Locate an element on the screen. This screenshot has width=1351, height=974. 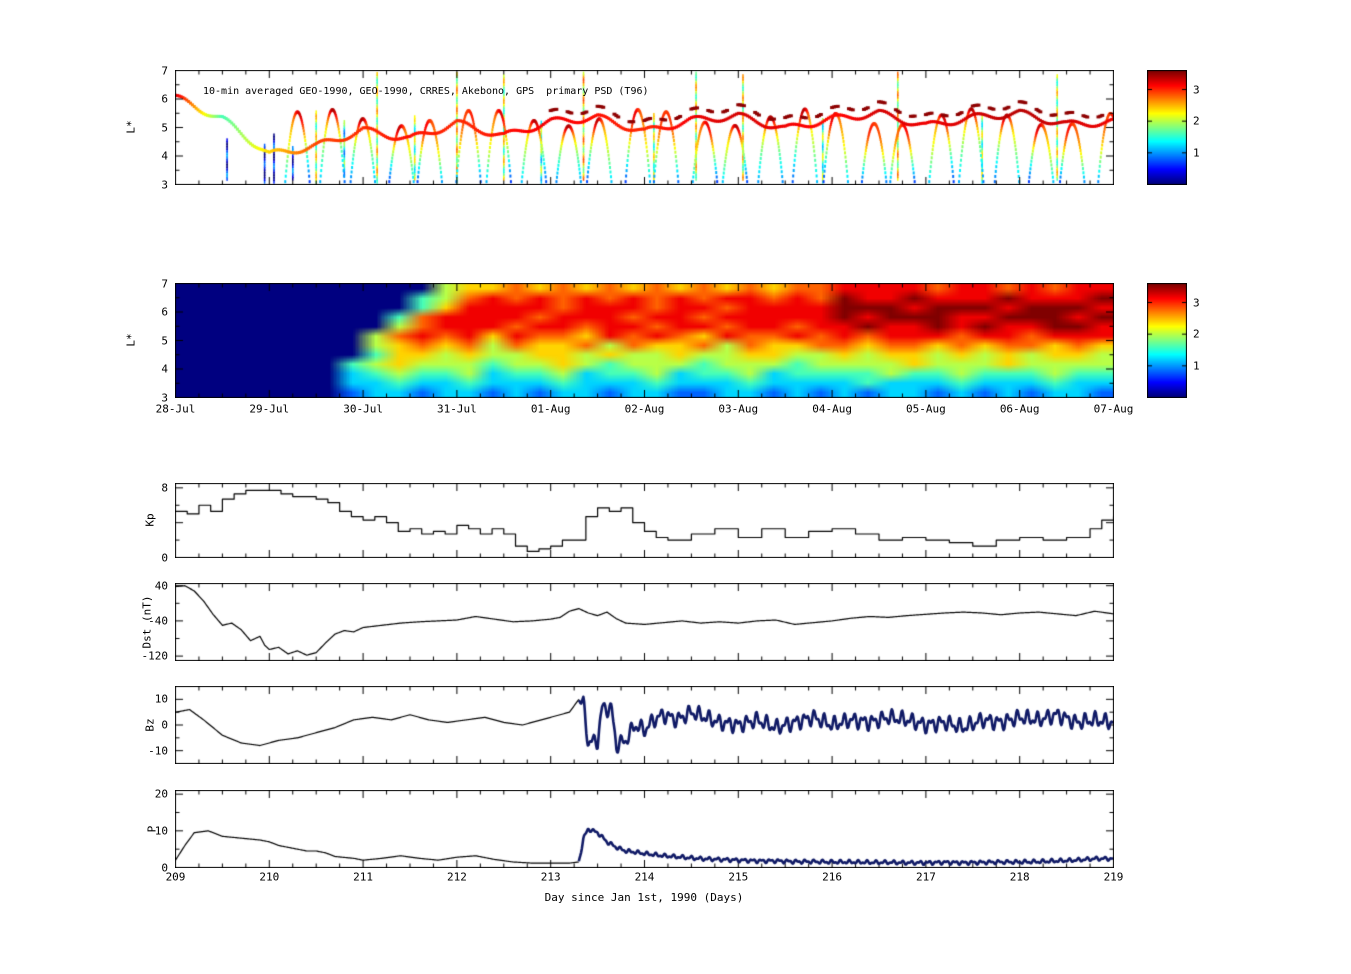
tick-label: 30-Jul is located at coordinates (363, 409).